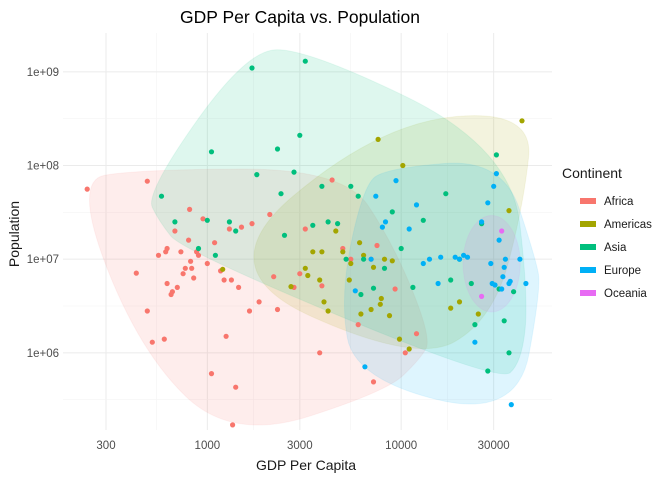 This screenshot has height=480, width=672. What do you see at coordinates (628, 225) in the screenshot?
I see `legend-label-americas: Americas` at bounding box center [628, 225].